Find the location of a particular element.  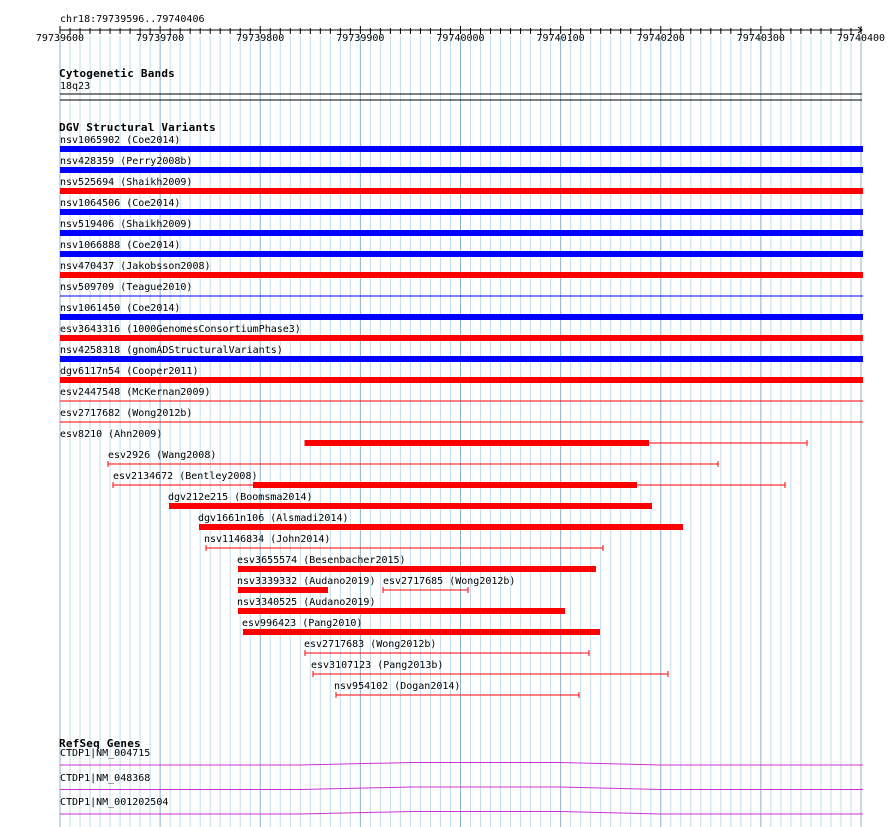

dgv-feature-label: esv2717683 (Wong2012b) is located at coordinates (370, 644).